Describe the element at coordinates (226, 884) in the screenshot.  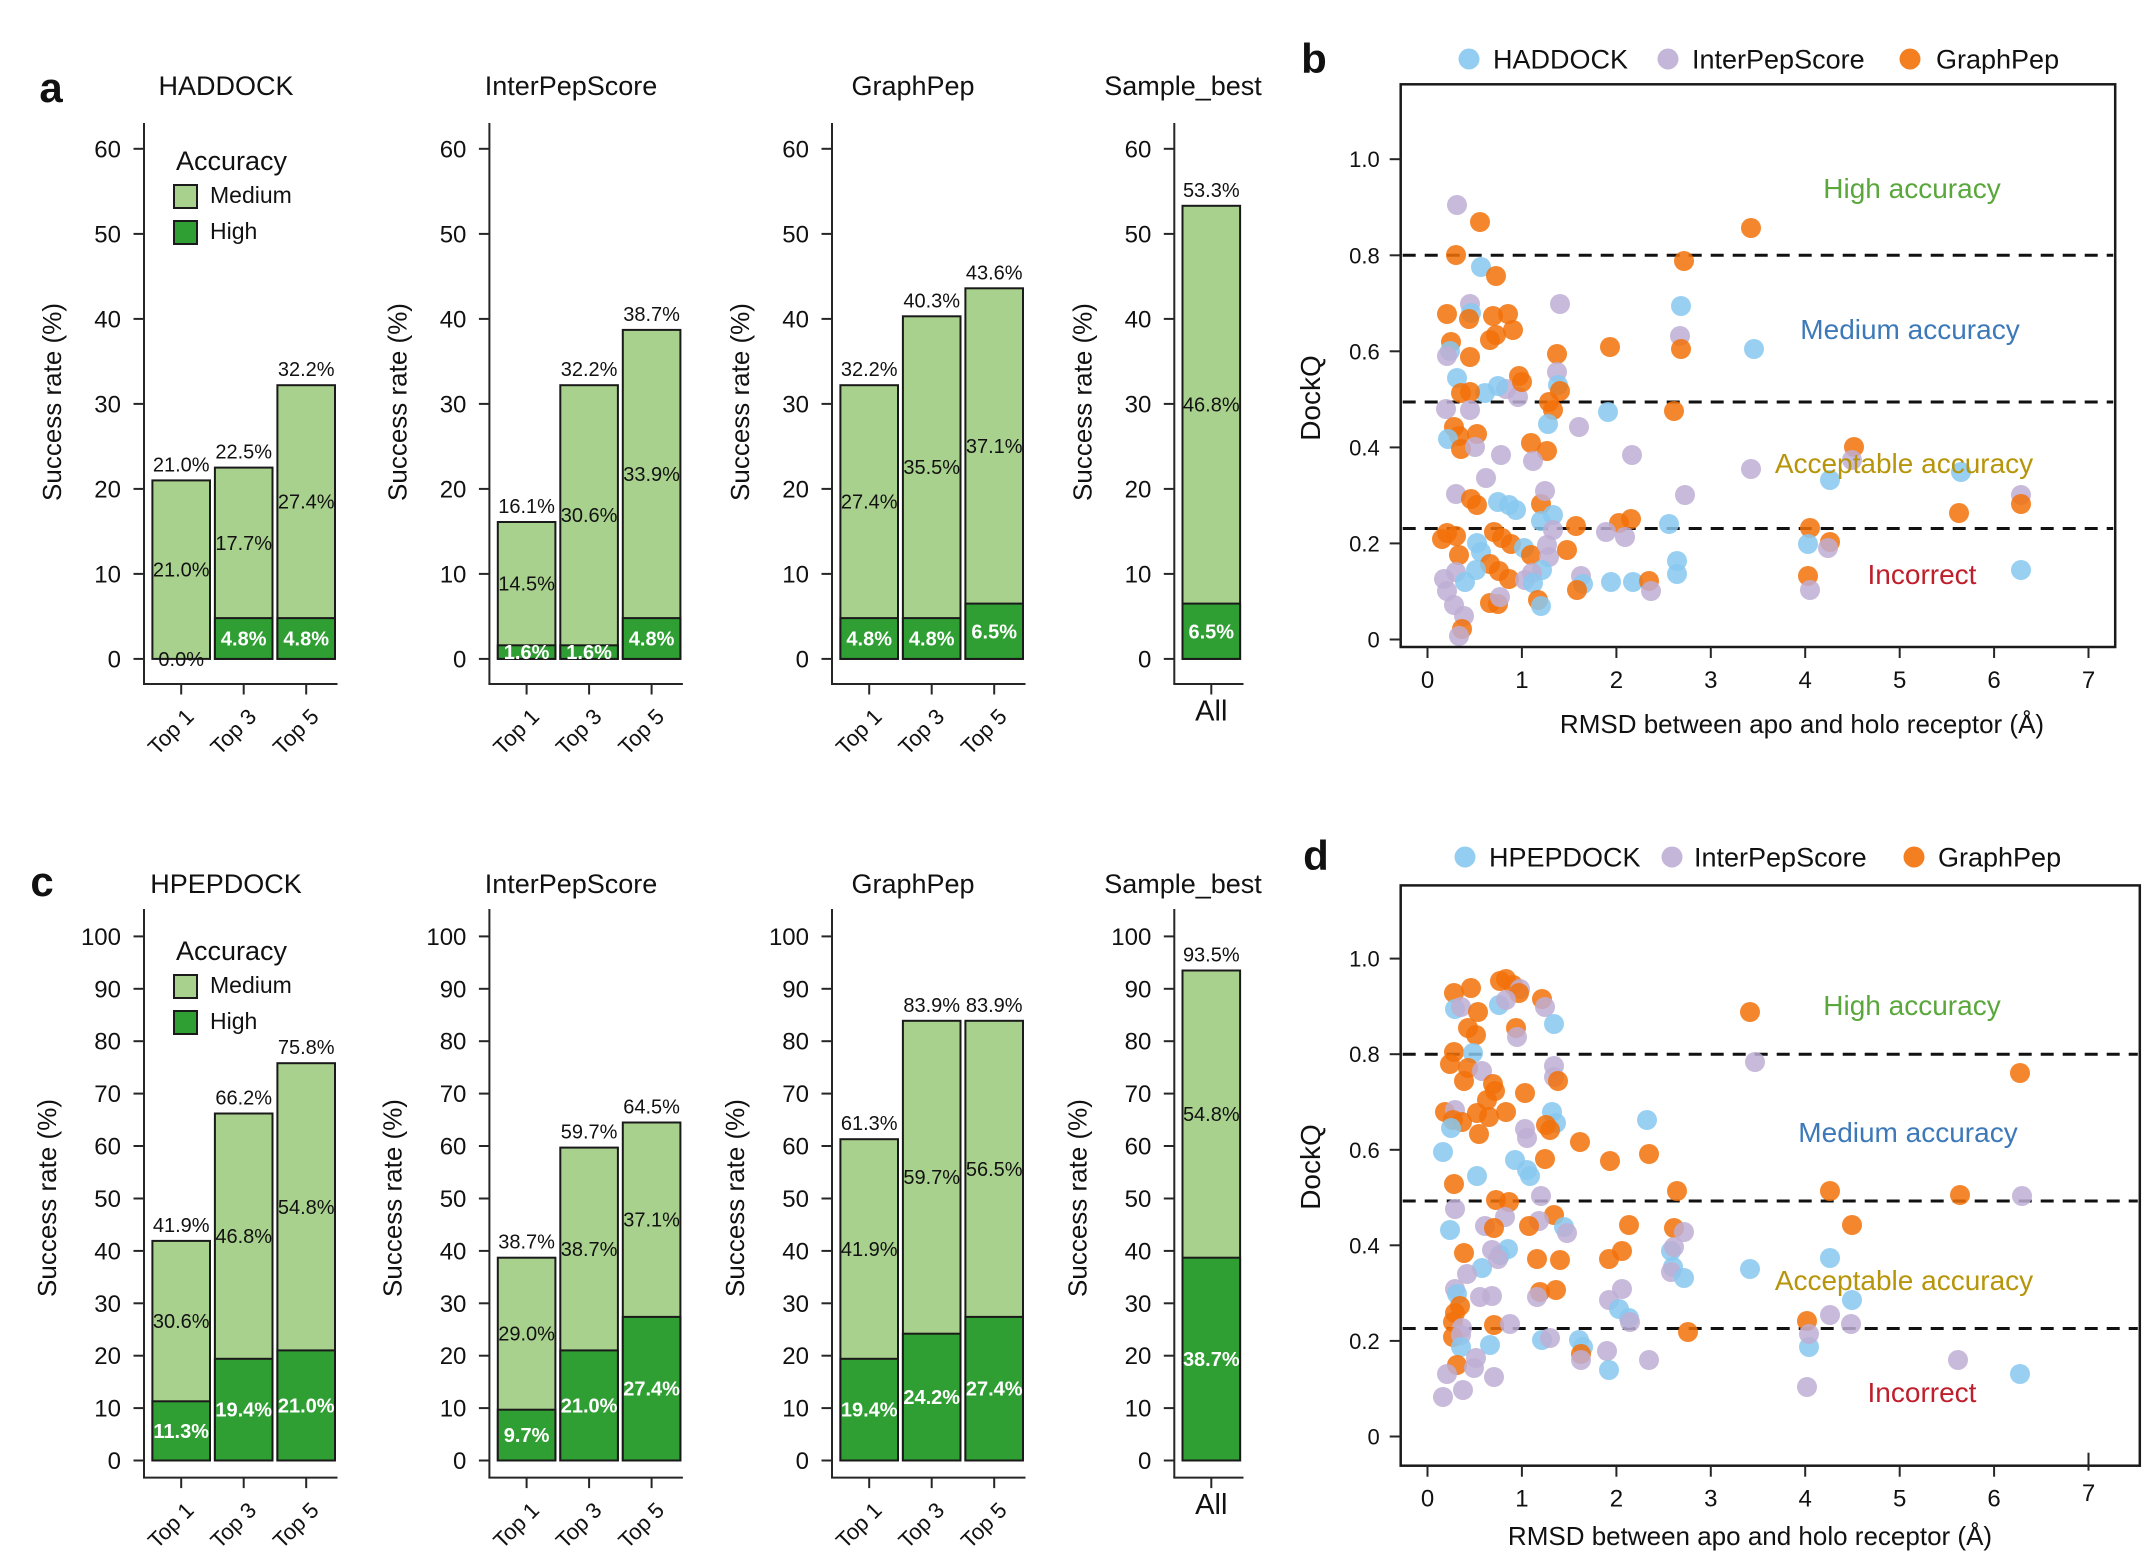
I see `svg-text: HPEPDOCK` at that location.